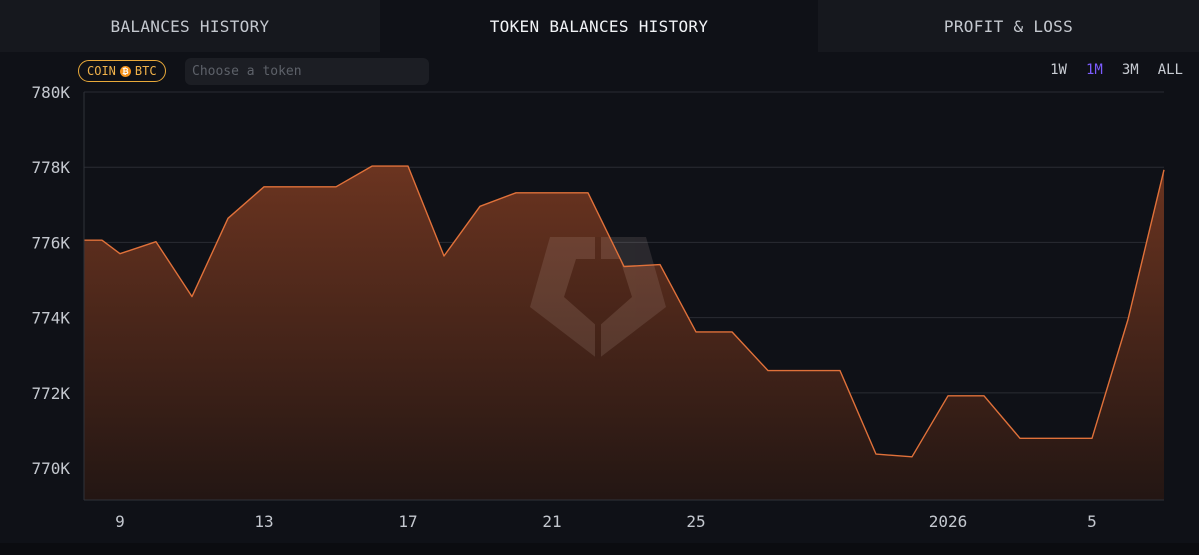 The height and width of the screenshot is (555, 1199). What do you see at coordinates (125, 71) in the screenshot?
I see `bitcoin-icon: ₿` at bounding box center [125, 71].